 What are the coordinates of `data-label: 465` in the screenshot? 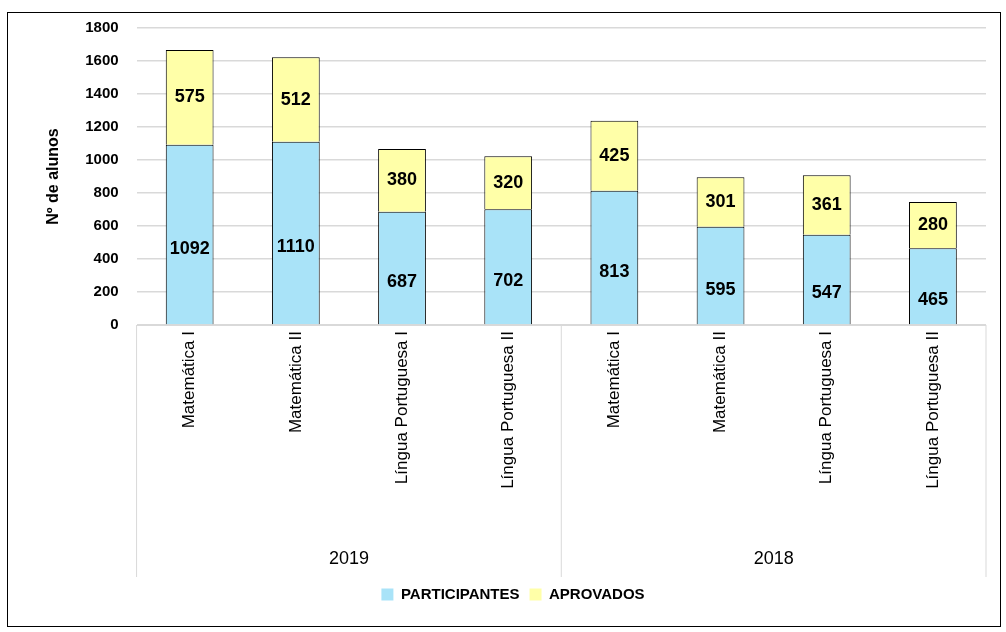 It's located at (932, 299).